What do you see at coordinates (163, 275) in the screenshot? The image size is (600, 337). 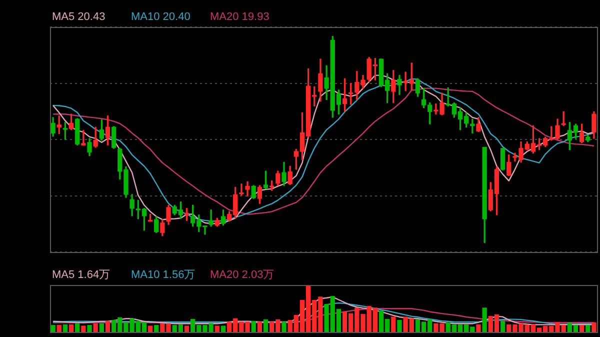 I see `text: MA10 1.56万` at bounding box center [163, 275].